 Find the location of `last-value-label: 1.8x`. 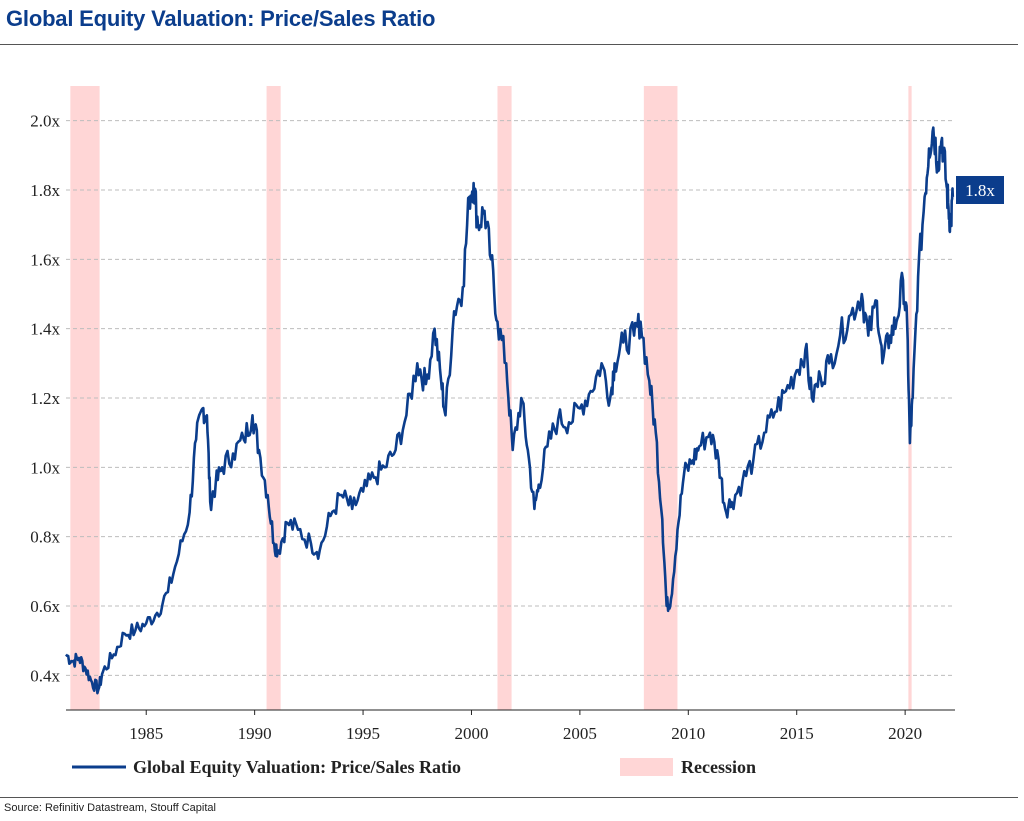

last-value-label: 1.8x is located at coordinates (980, 190).